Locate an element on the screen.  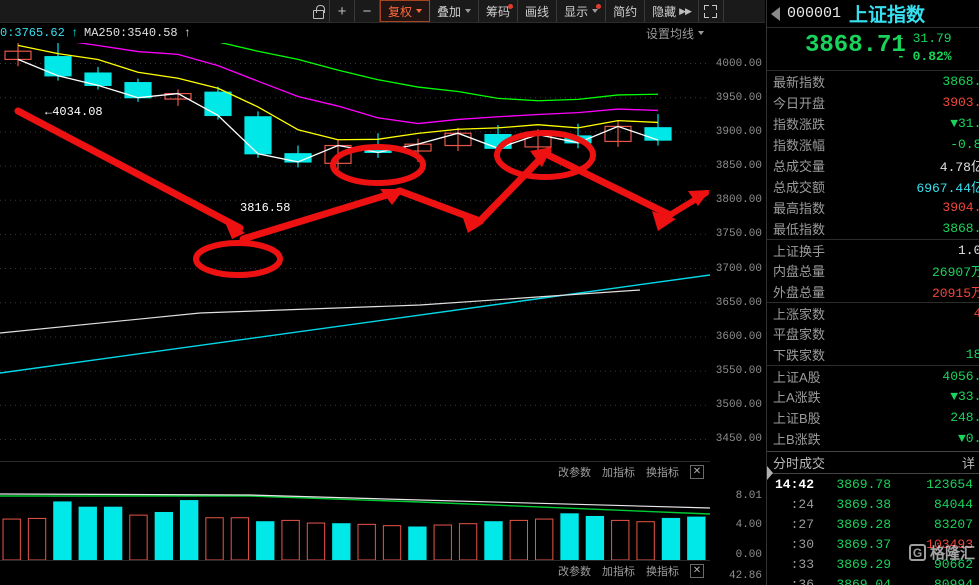
quote-stat-row: 总成交额 6967.44亿元 is located at coordinates (873, 186).